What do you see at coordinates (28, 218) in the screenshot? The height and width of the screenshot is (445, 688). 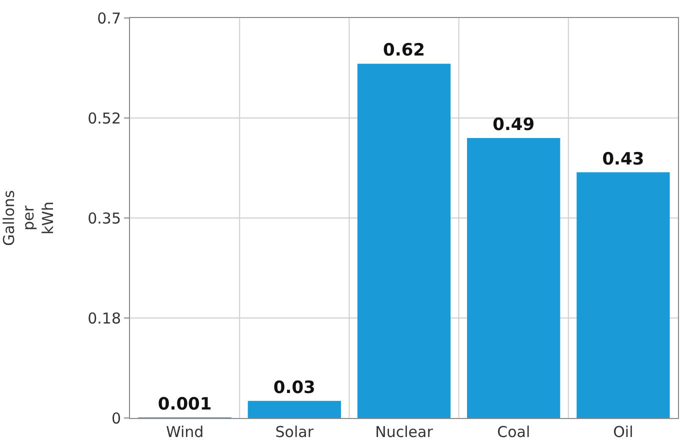 I see `y-axis-title: Gallons per kWh` at bounding box center [28, 218].